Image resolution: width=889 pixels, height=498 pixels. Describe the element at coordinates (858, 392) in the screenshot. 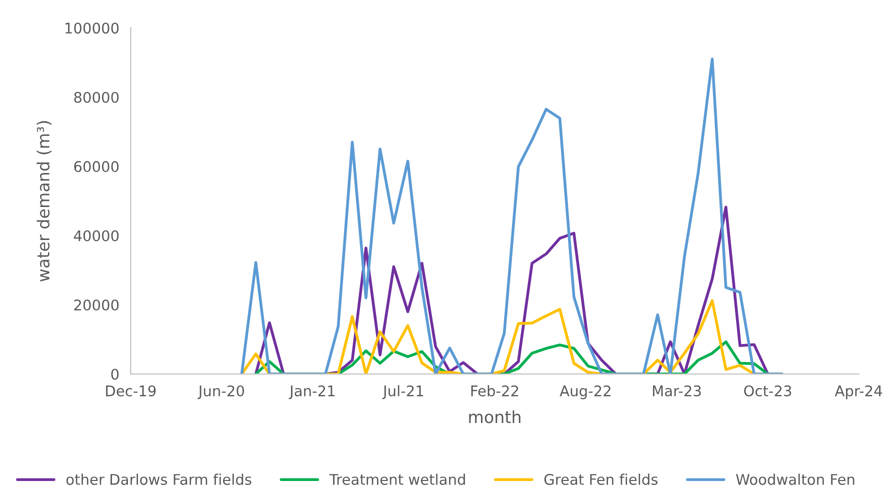

I see `x-tick-label: Apr-24` at that location.